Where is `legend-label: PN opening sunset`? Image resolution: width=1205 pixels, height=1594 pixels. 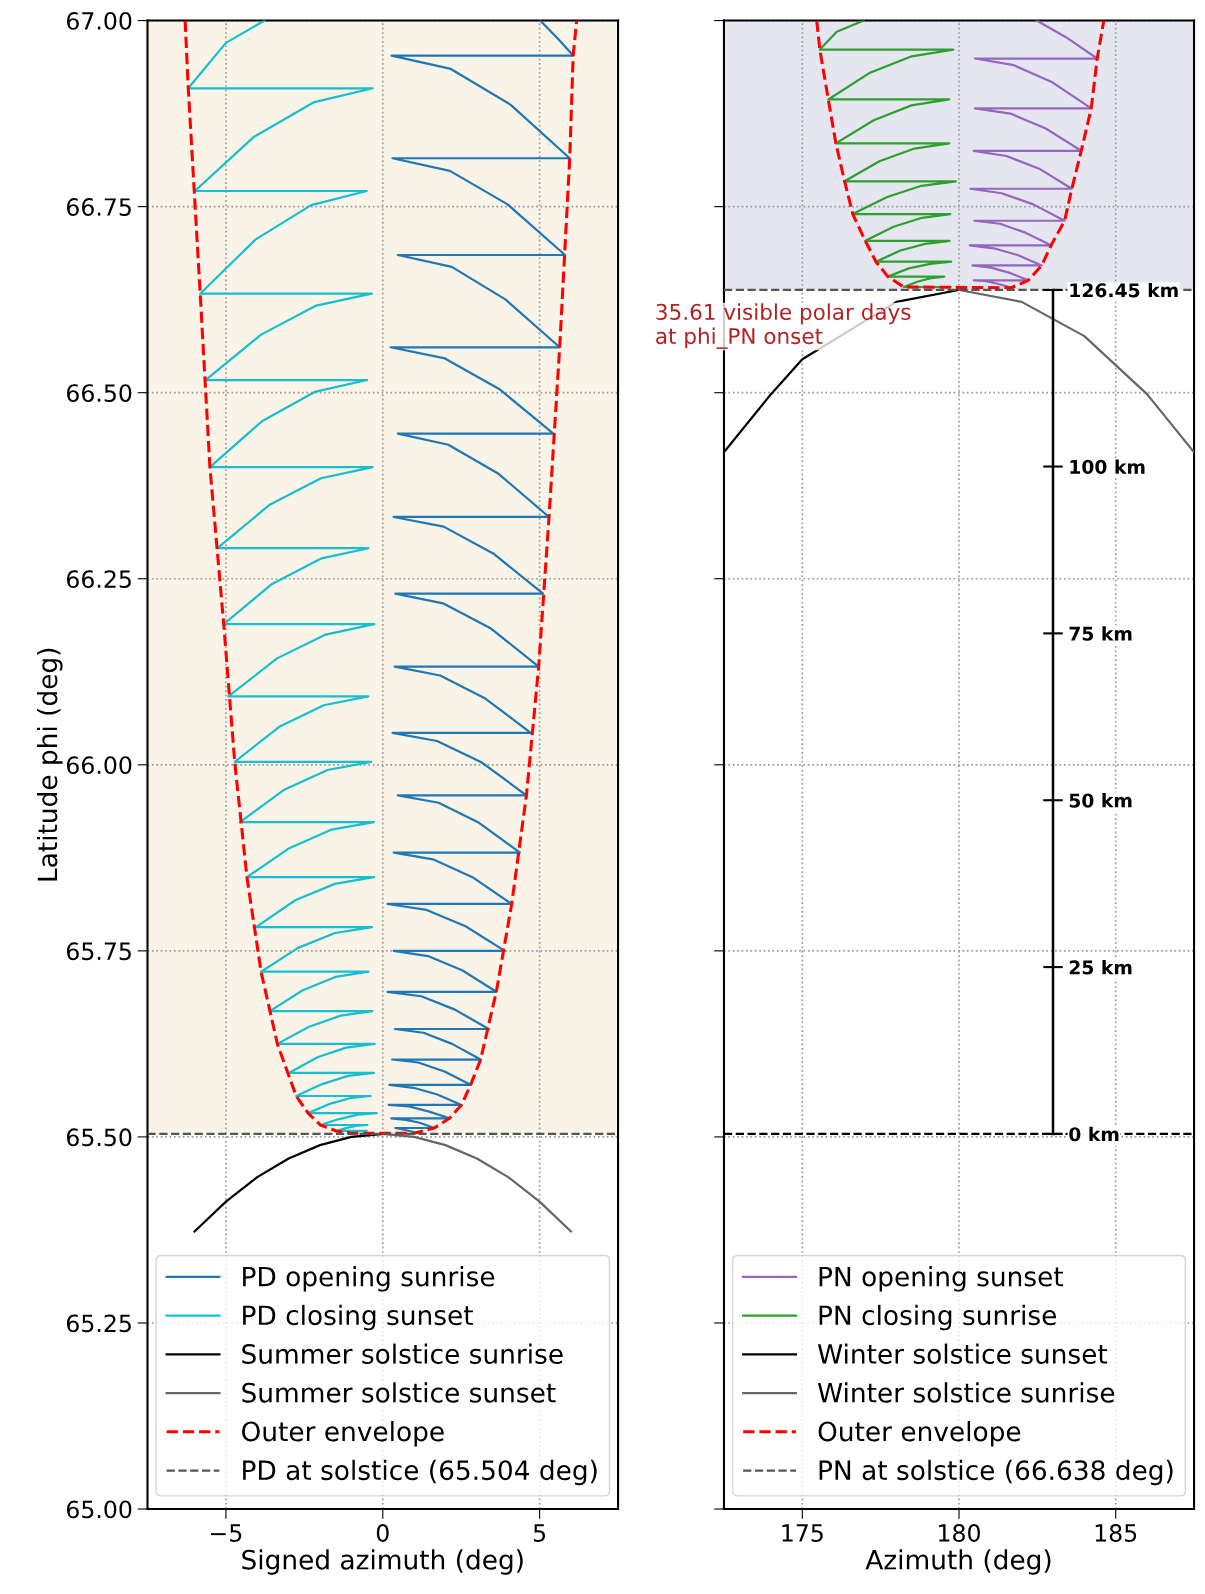
legend-label: PN opening sunset is located at coordinates (941, 1279).